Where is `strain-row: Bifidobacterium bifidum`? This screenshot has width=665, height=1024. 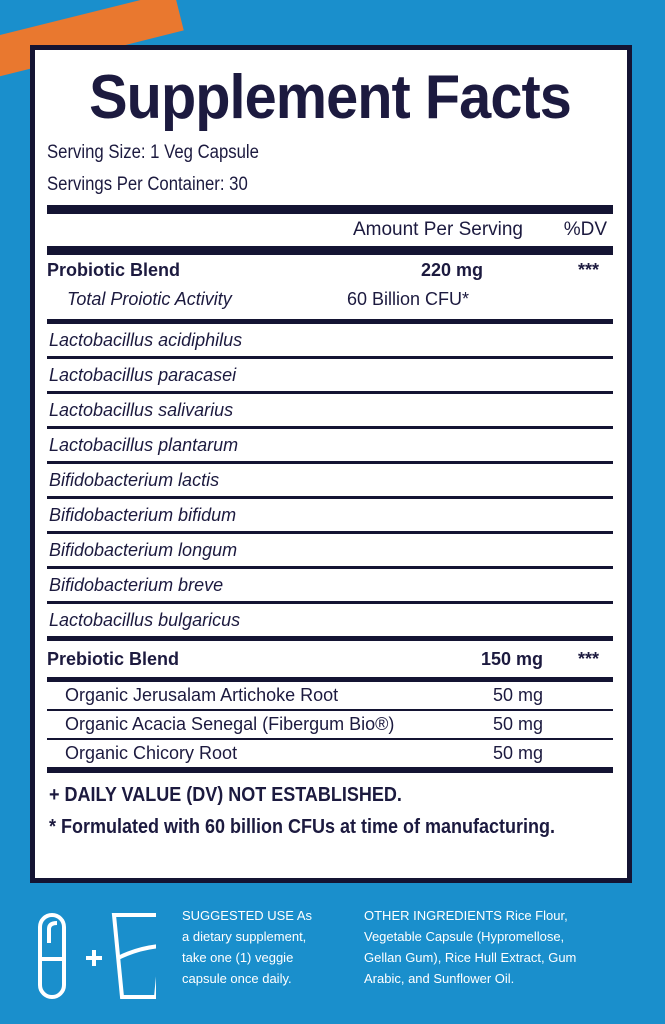
strain-row: Bifidobacterium bifidum is located at coordinates (143, 514).